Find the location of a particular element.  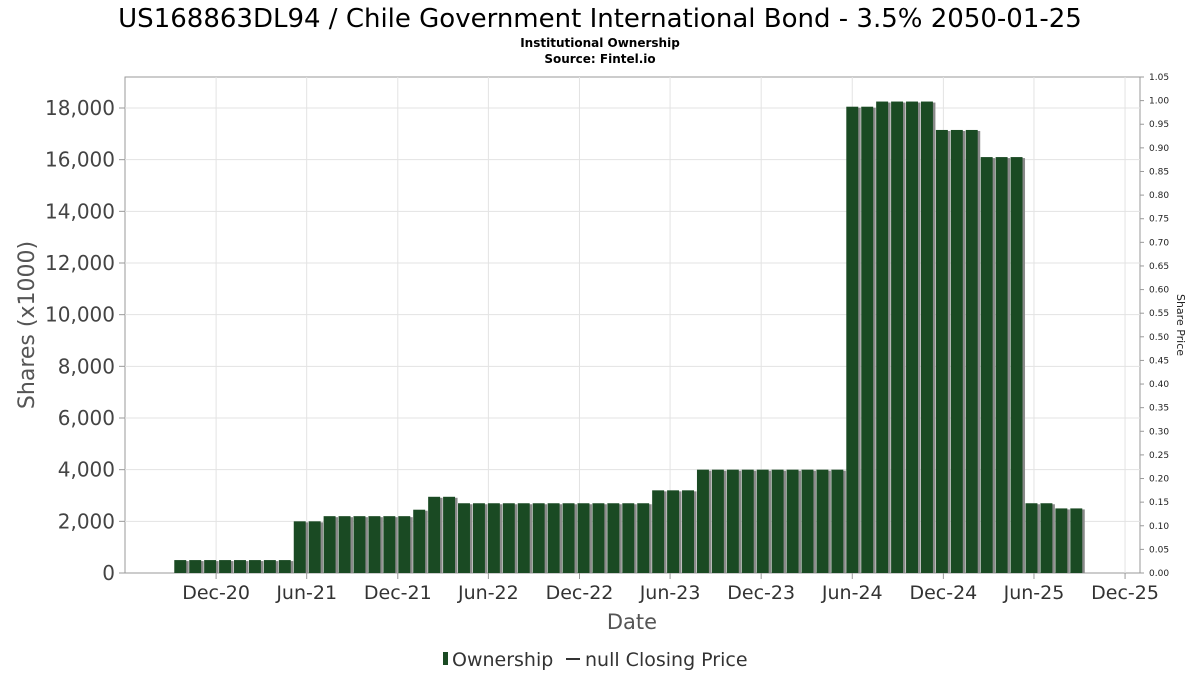

y2-tick-label: 0.05 is located at coordinates (1159, 550).